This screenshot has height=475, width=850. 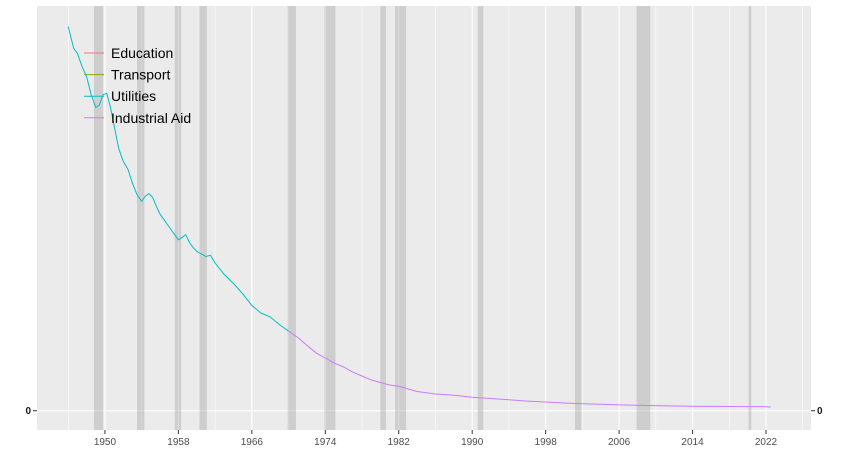 I want to click on legend-label-transport: Transport, so click(x=141, y=75).